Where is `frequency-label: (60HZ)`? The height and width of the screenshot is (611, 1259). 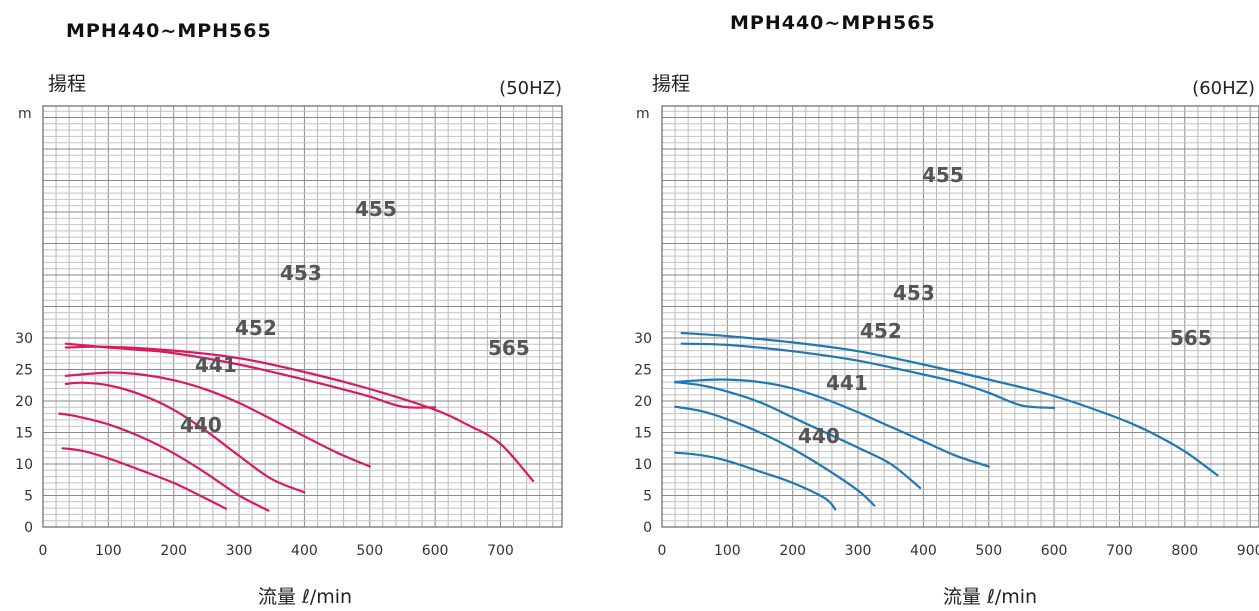
frequency-label: (60HZ) is located at coordinates (1223, 88).